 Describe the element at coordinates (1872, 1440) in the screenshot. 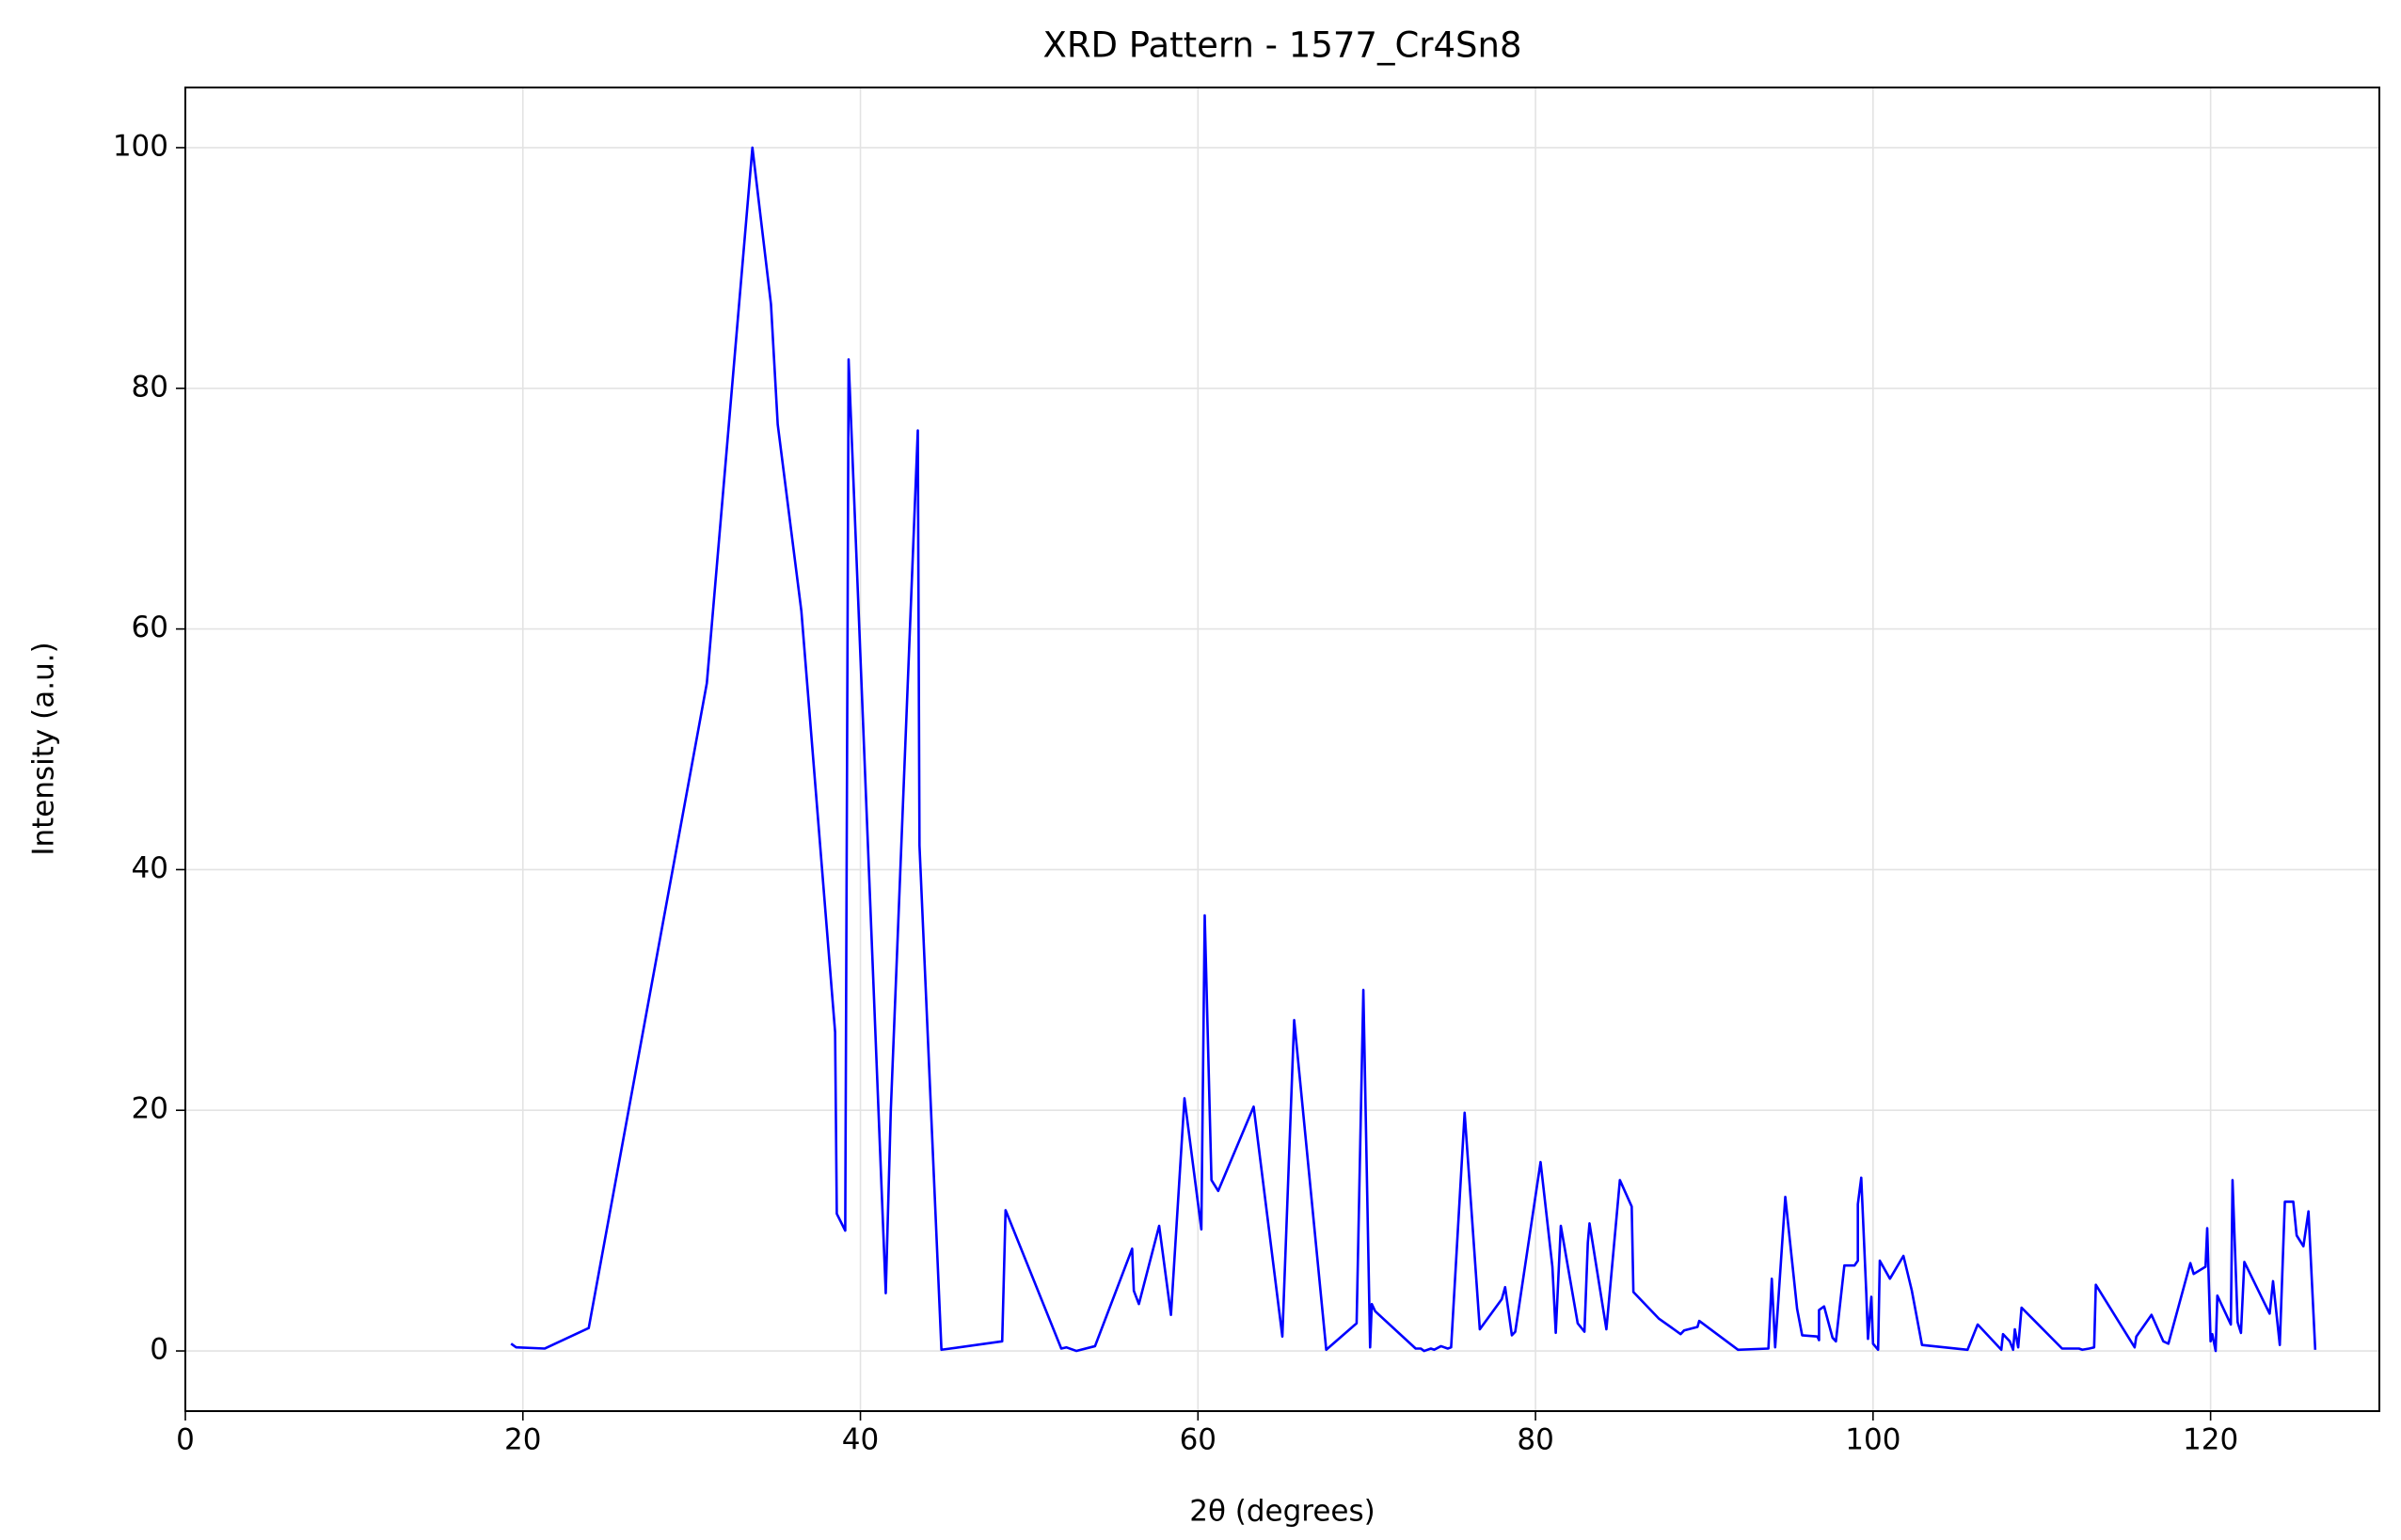

I see `x-tick-label: 100` at that location.